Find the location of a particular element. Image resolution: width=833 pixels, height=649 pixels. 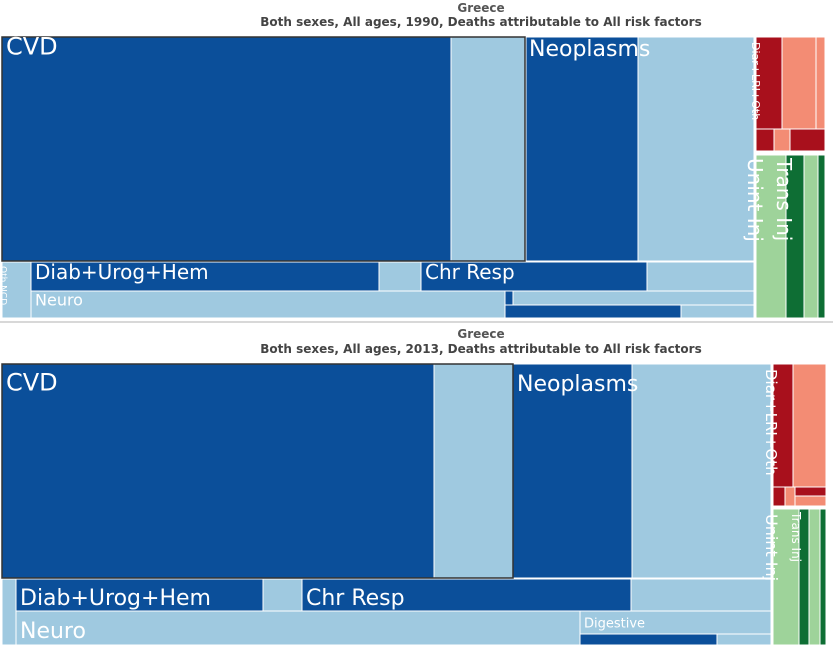

diab-main-cell is located at coordinates (205, 276).